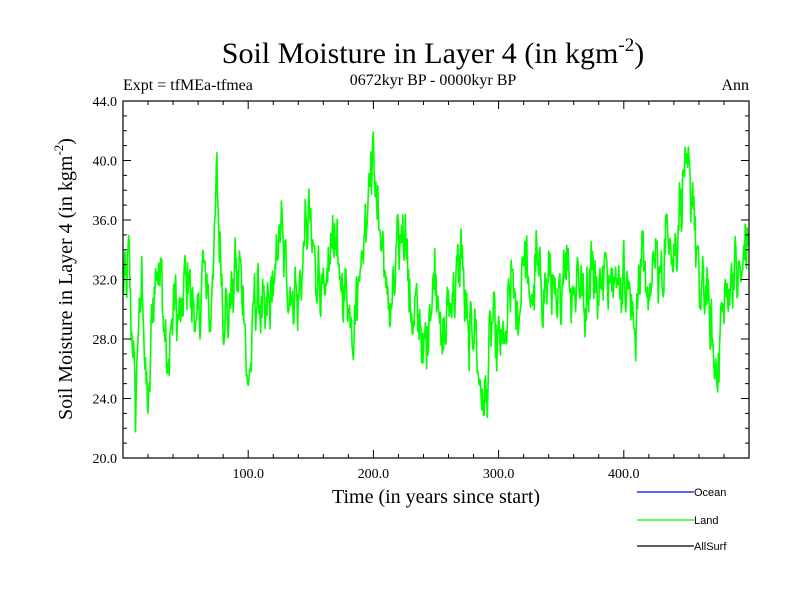 This screenshot has height=600, width=800. I want to click on legend-label-ocean: Ocean, so click(710, 493).